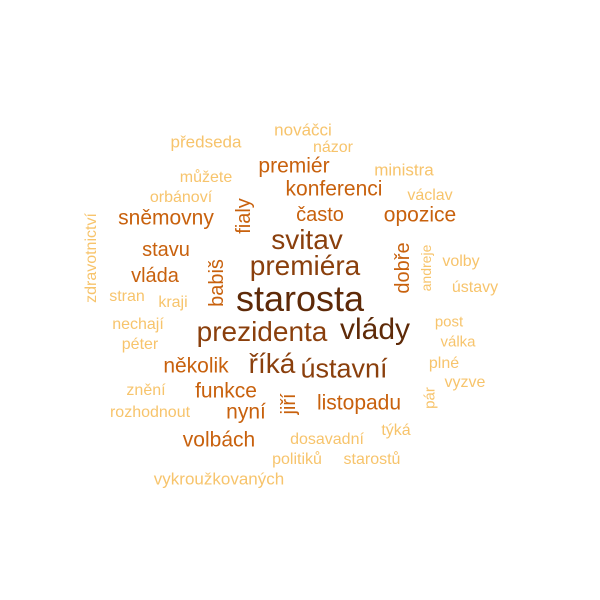 The width and height of the screenshot is (600, 600). I want to click on word-casto: často, so click(320, 215).